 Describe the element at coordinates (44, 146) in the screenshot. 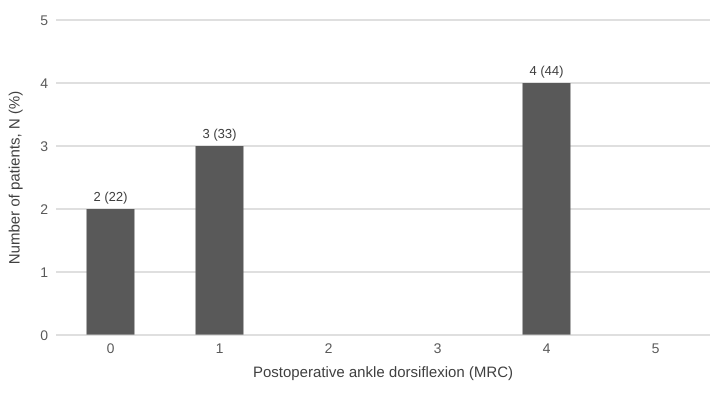

I see `y-tick-label: 3` at that location.